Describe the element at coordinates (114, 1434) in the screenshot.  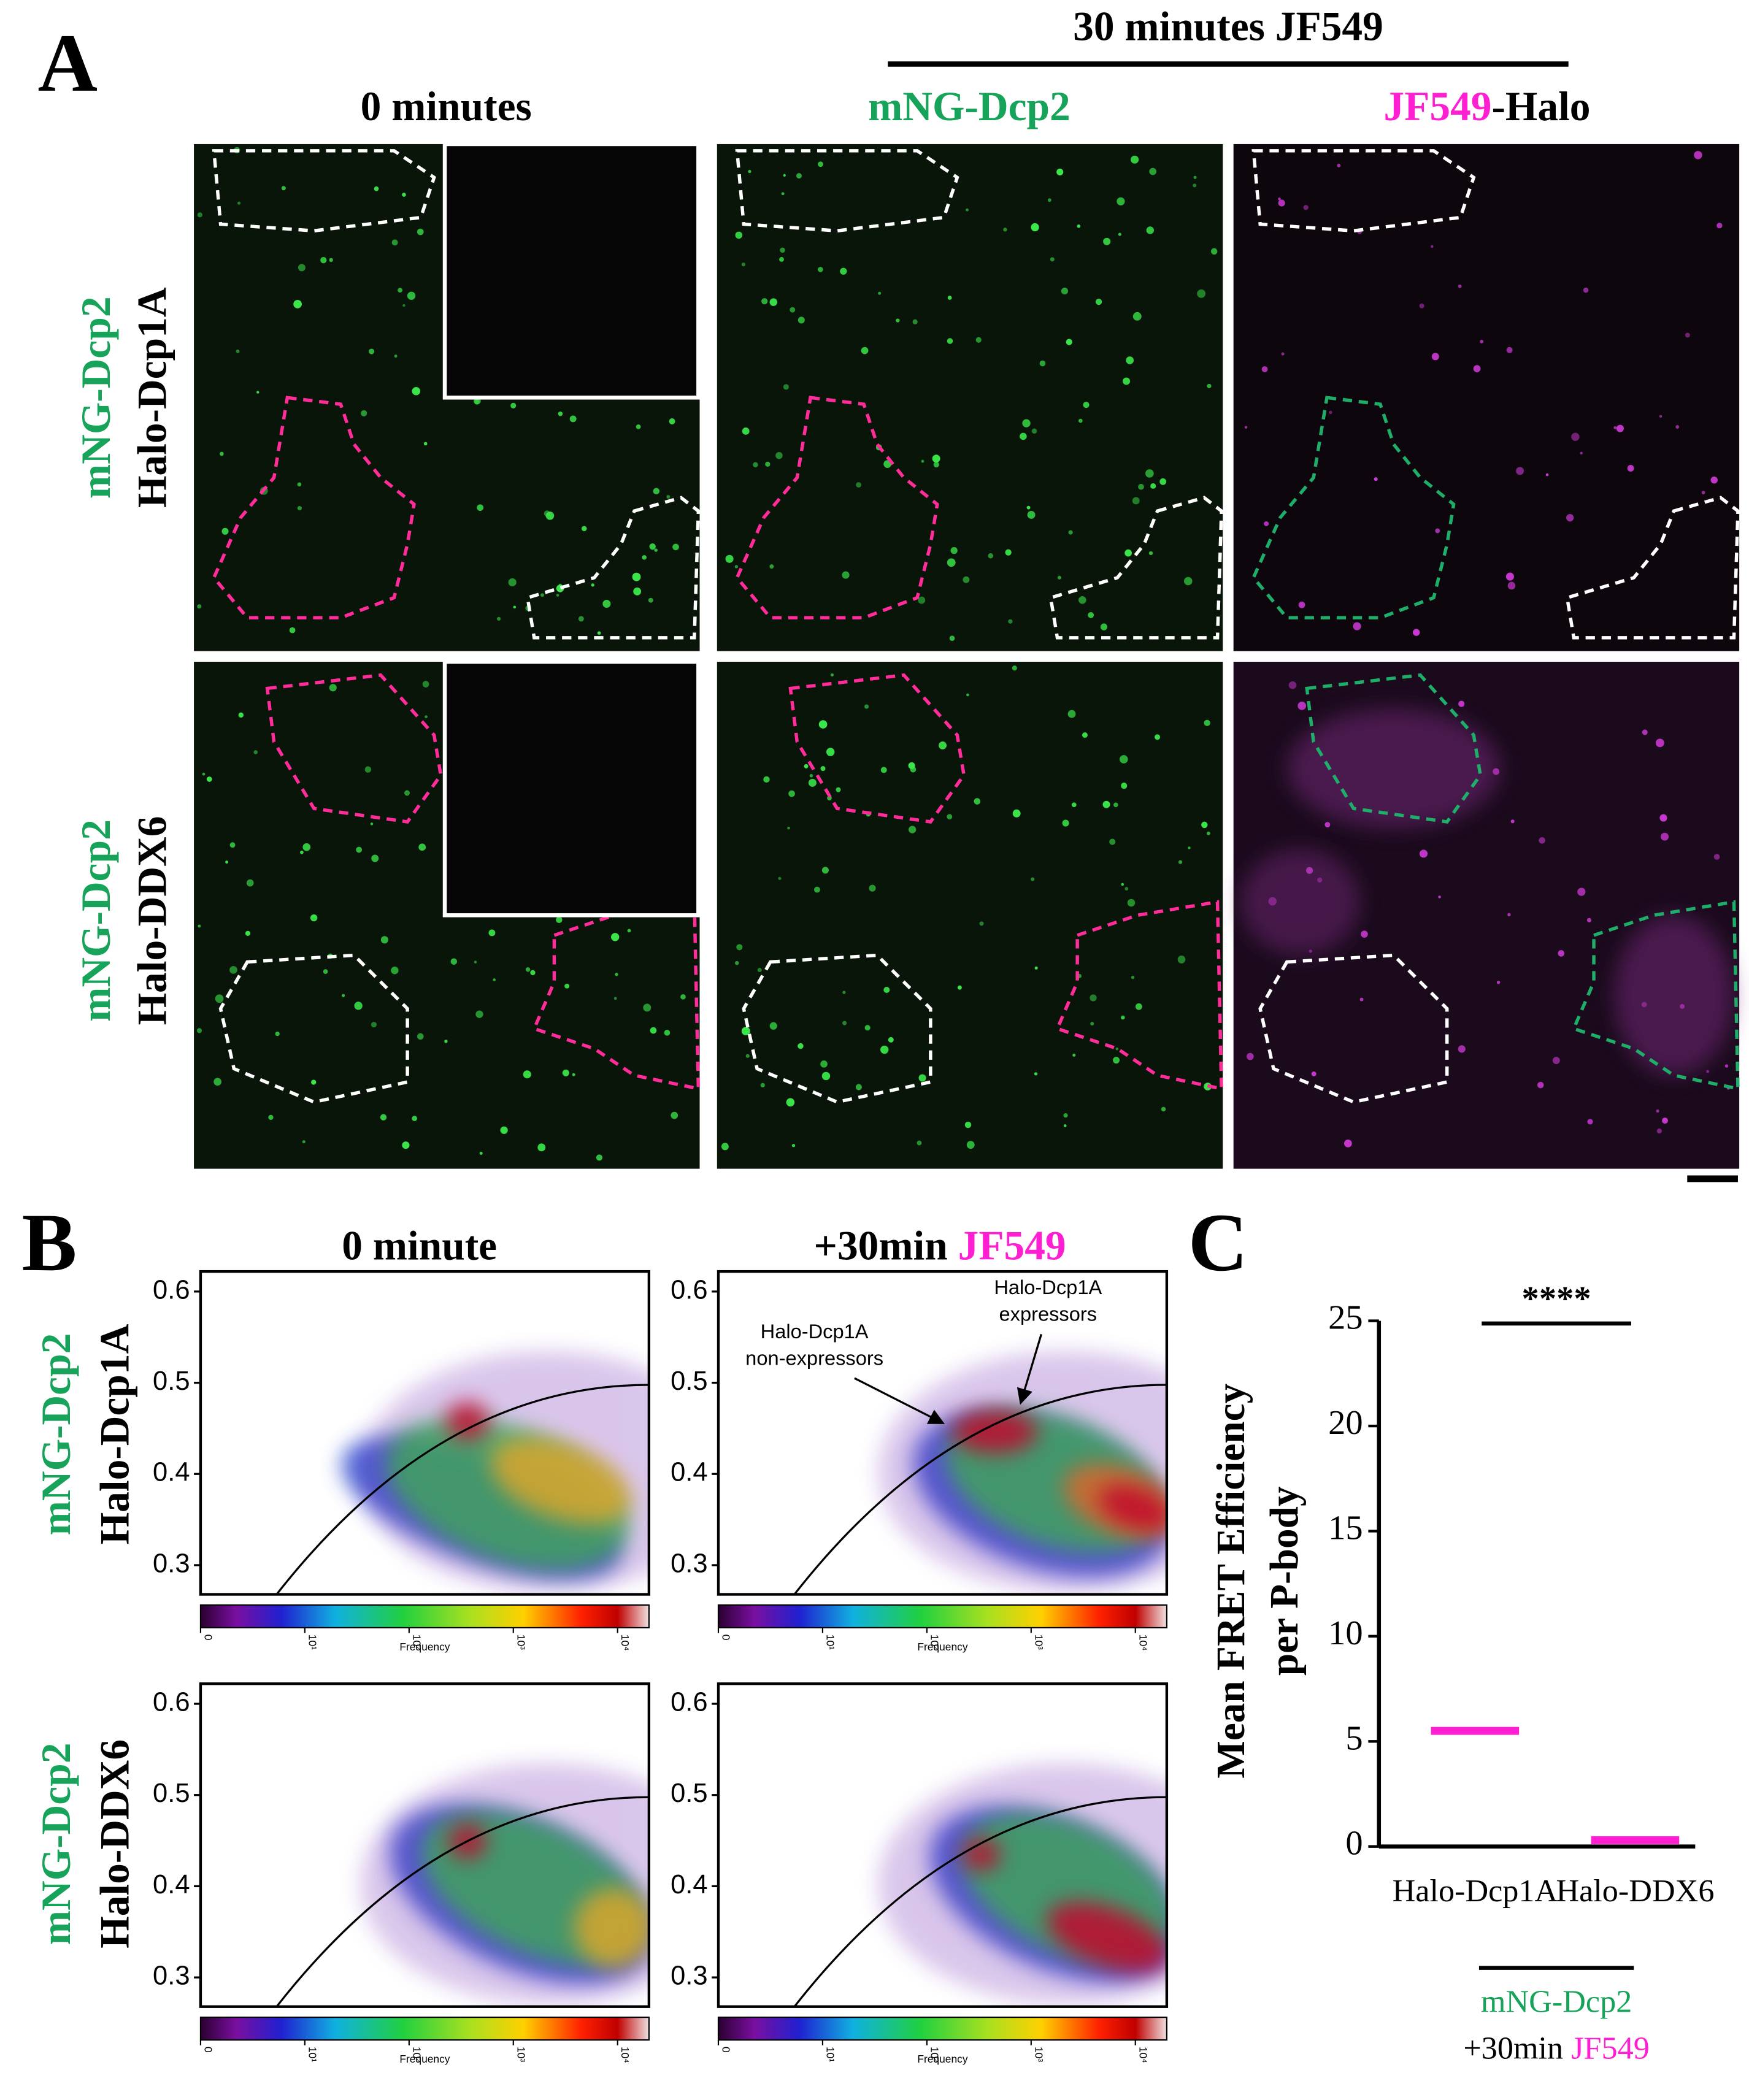
I see `row-partner: Halo-Dcp1A` at that location.